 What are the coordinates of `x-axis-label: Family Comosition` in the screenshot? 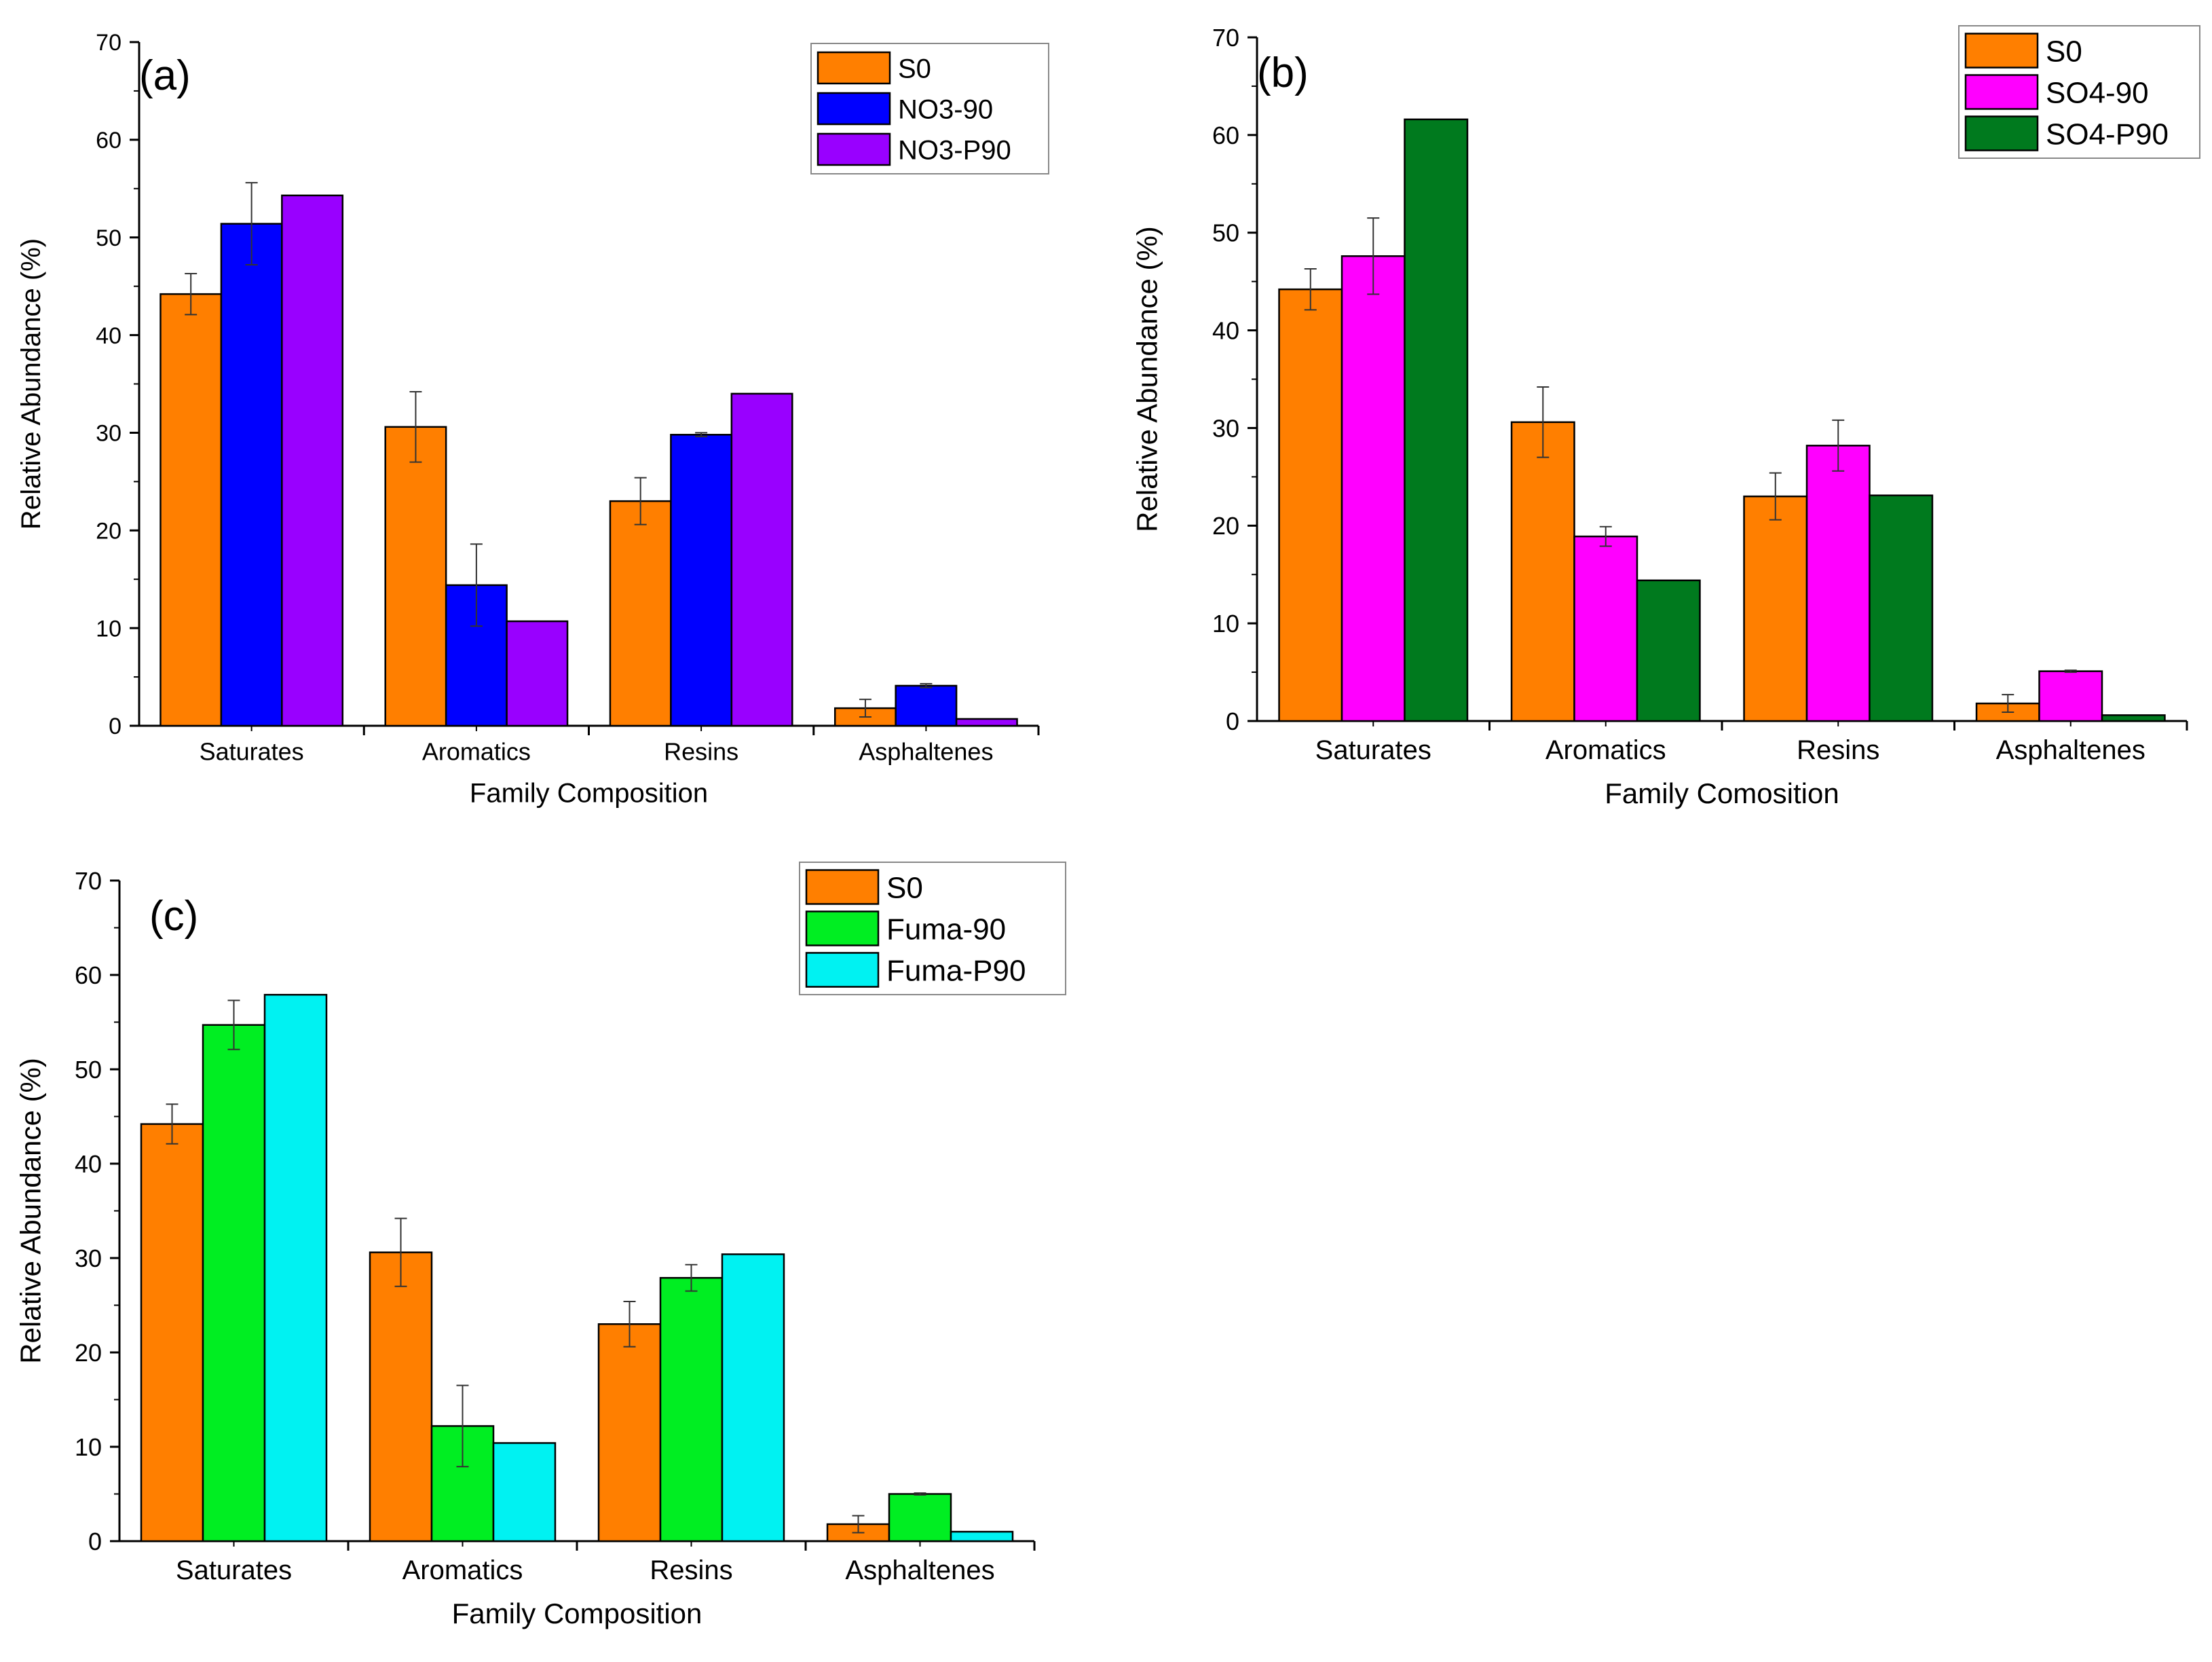 It's located at (1722, 793).